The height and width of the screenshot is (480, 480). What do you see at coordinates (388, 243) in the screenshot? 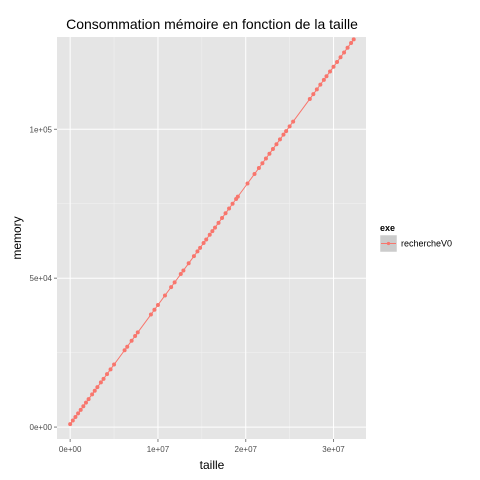
I see `legend-key-point` at bounding box center [388, 243].